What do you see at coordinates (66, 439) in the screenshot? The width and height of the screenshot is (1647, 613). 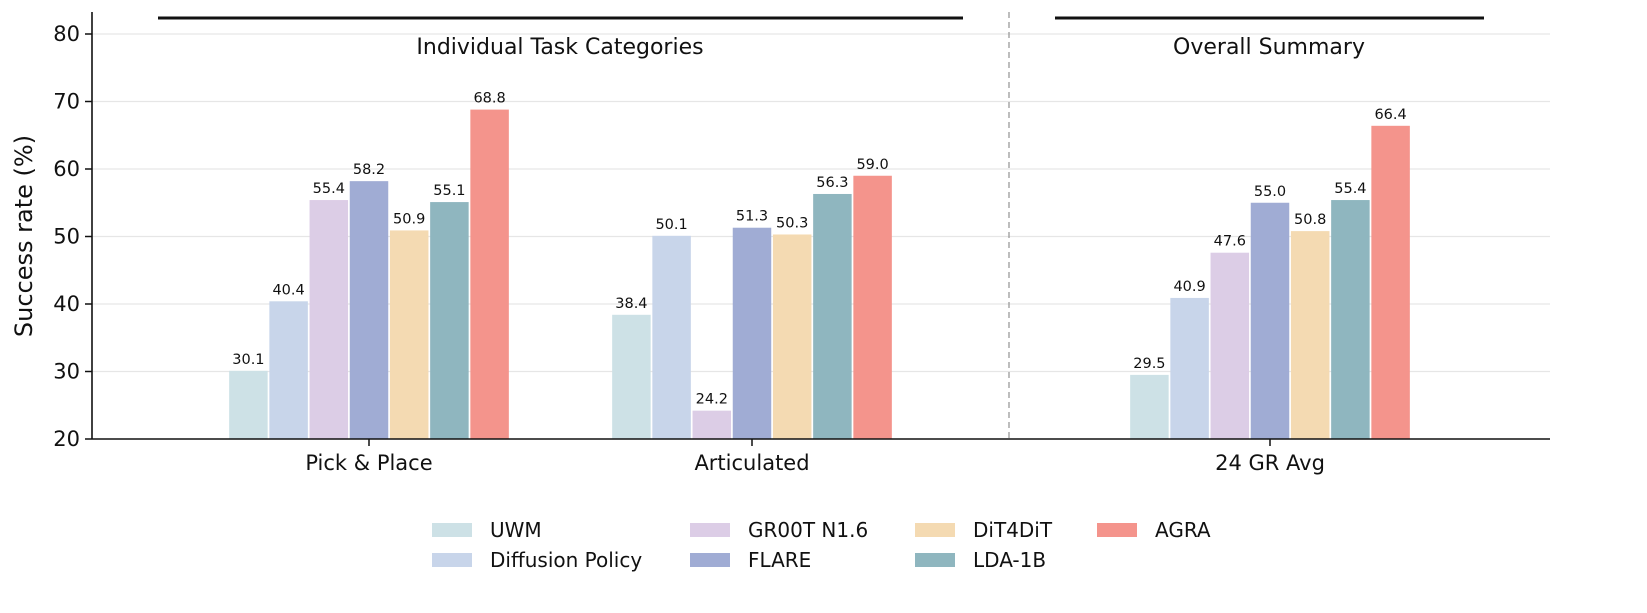 I see `y-tick-label: 20` at bounding box center [66, 439].